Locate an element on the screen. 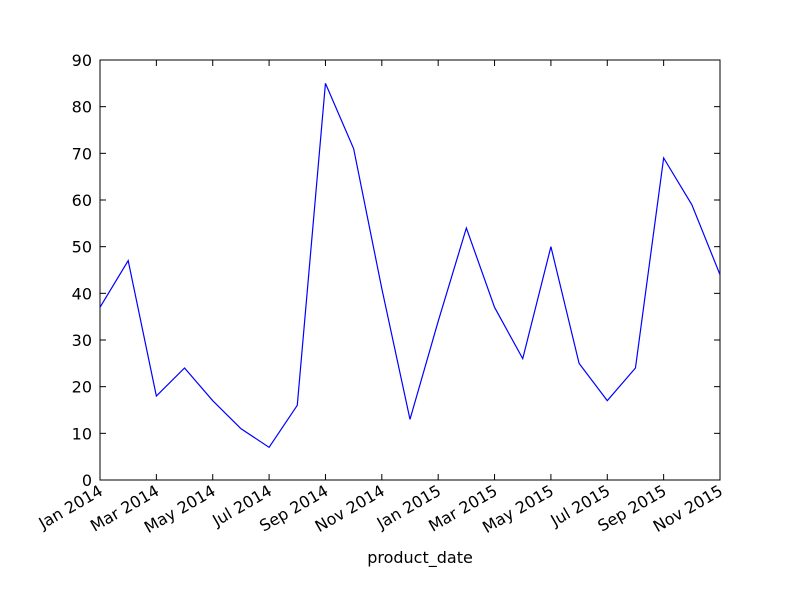 This screenshot has height=600, width=800. y-tick-label: 90 is located at coordinates (82, 60).